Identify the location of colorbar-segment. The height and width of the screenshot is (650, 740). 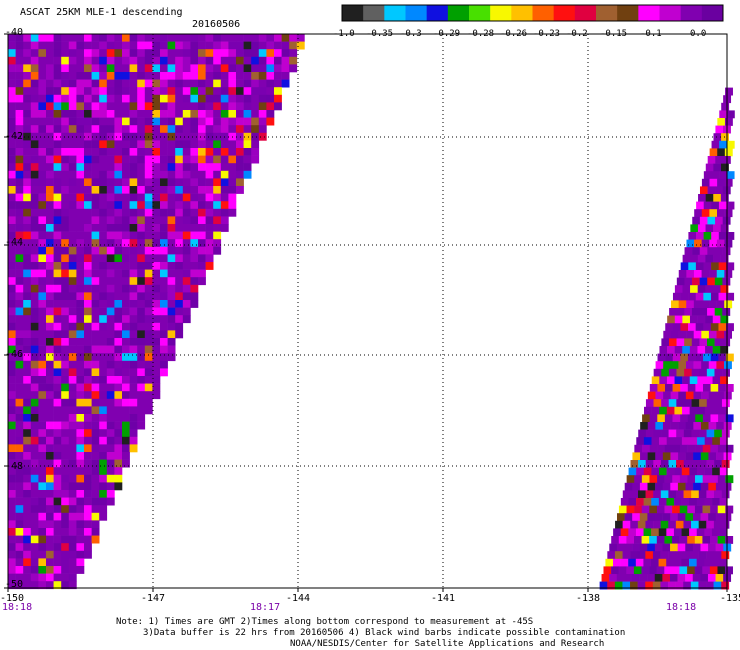
(607, 13).